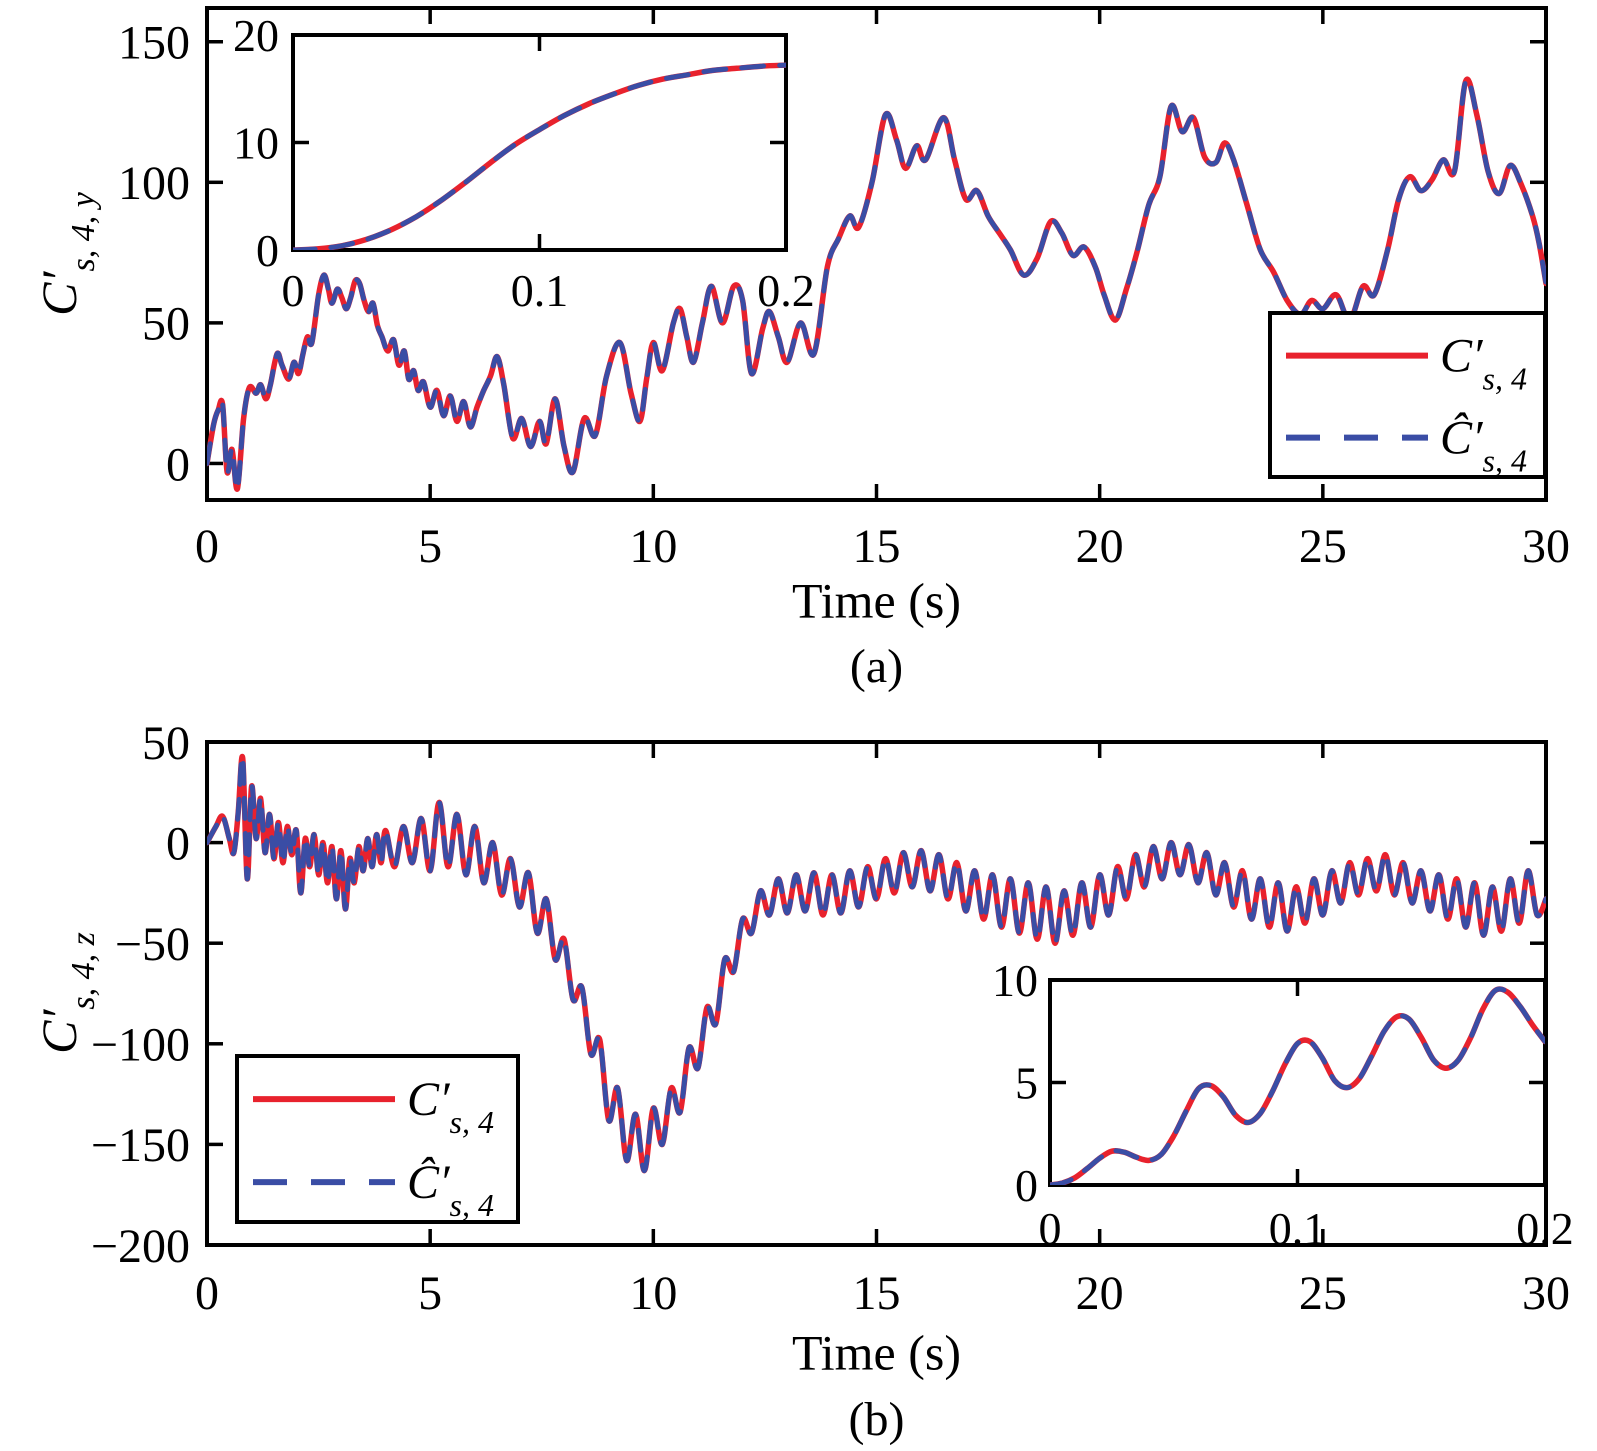  I want to click on panel-caption-b: (b), so click(877, 1419).